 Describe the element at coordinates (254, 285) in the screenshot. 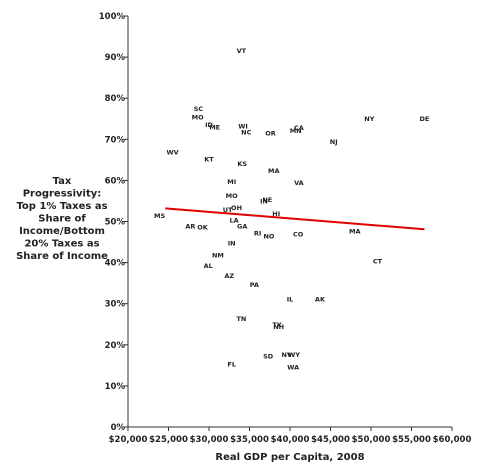

I see `data-point: PA` at that location.